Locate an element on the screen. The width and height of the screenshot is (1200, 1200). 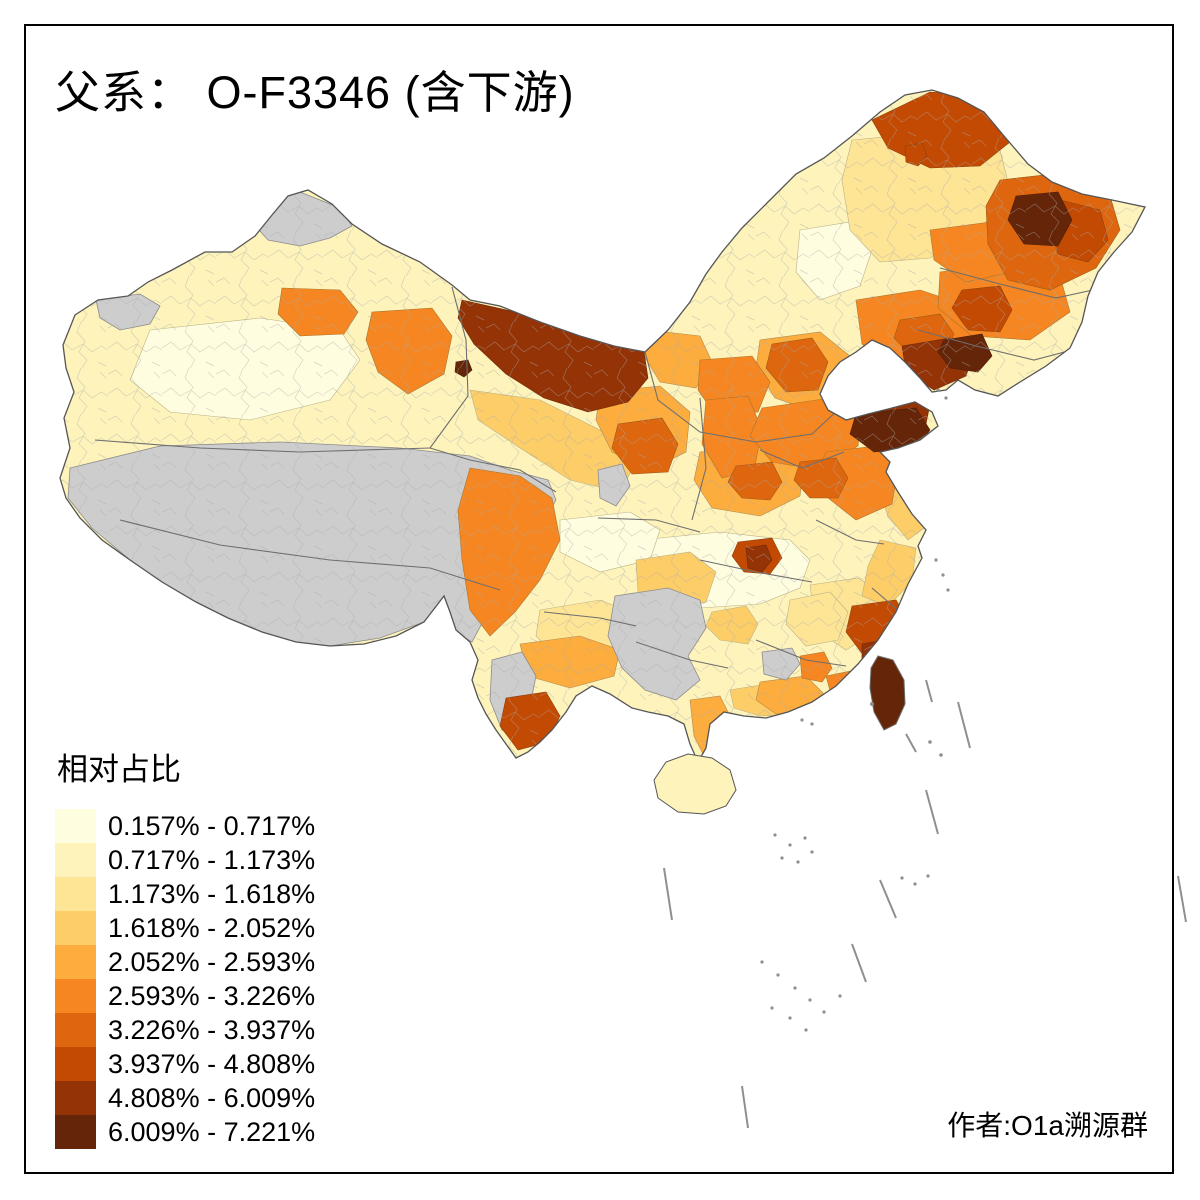
legend-row: 3.226% - 3.937% is located at coordinates (185, 1030).